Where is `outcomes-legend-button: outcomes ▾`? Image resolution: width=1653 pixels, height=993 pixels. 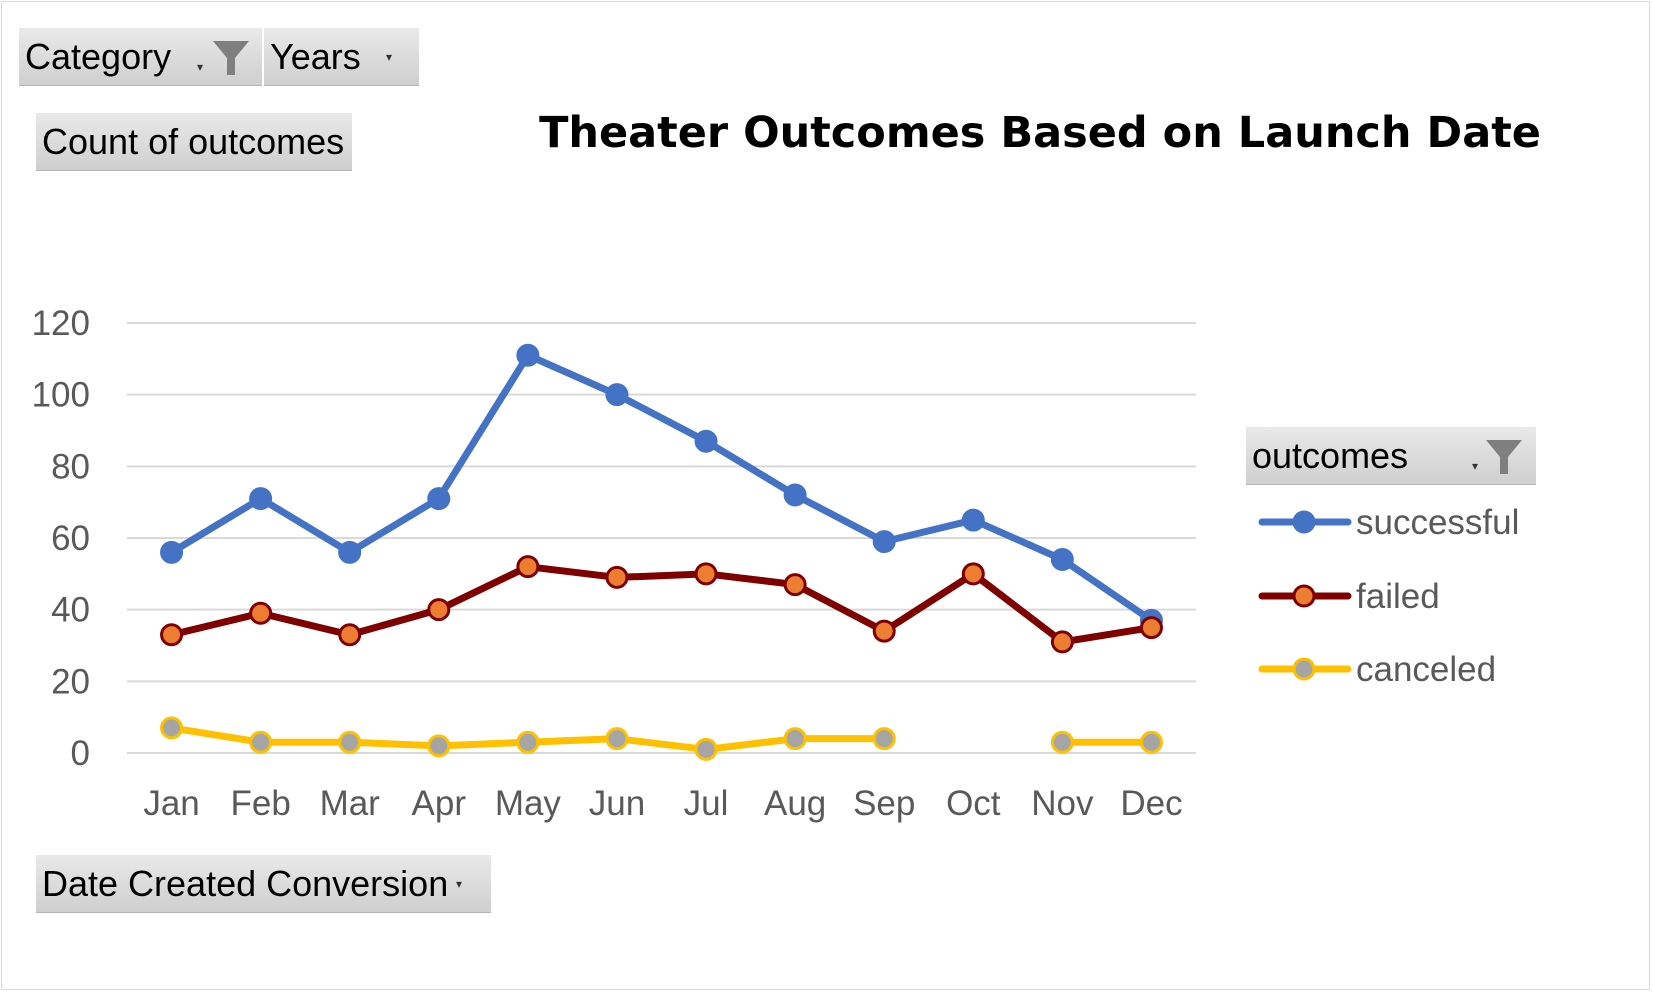 outcomes-legend-button: outcomes ▾ is located at coordinates (1391, 456).